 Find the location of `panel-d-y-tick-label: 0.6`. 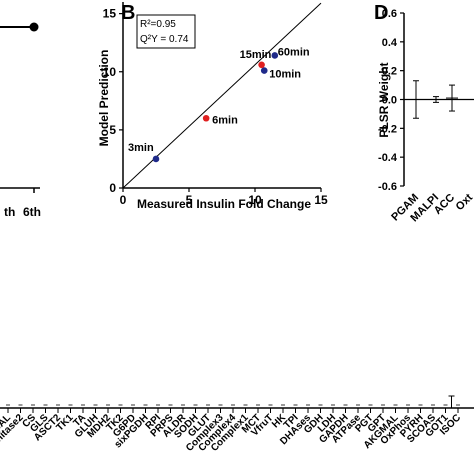

panel-d-y-tick-label: 0.6 is located at coordinates (389, 14).